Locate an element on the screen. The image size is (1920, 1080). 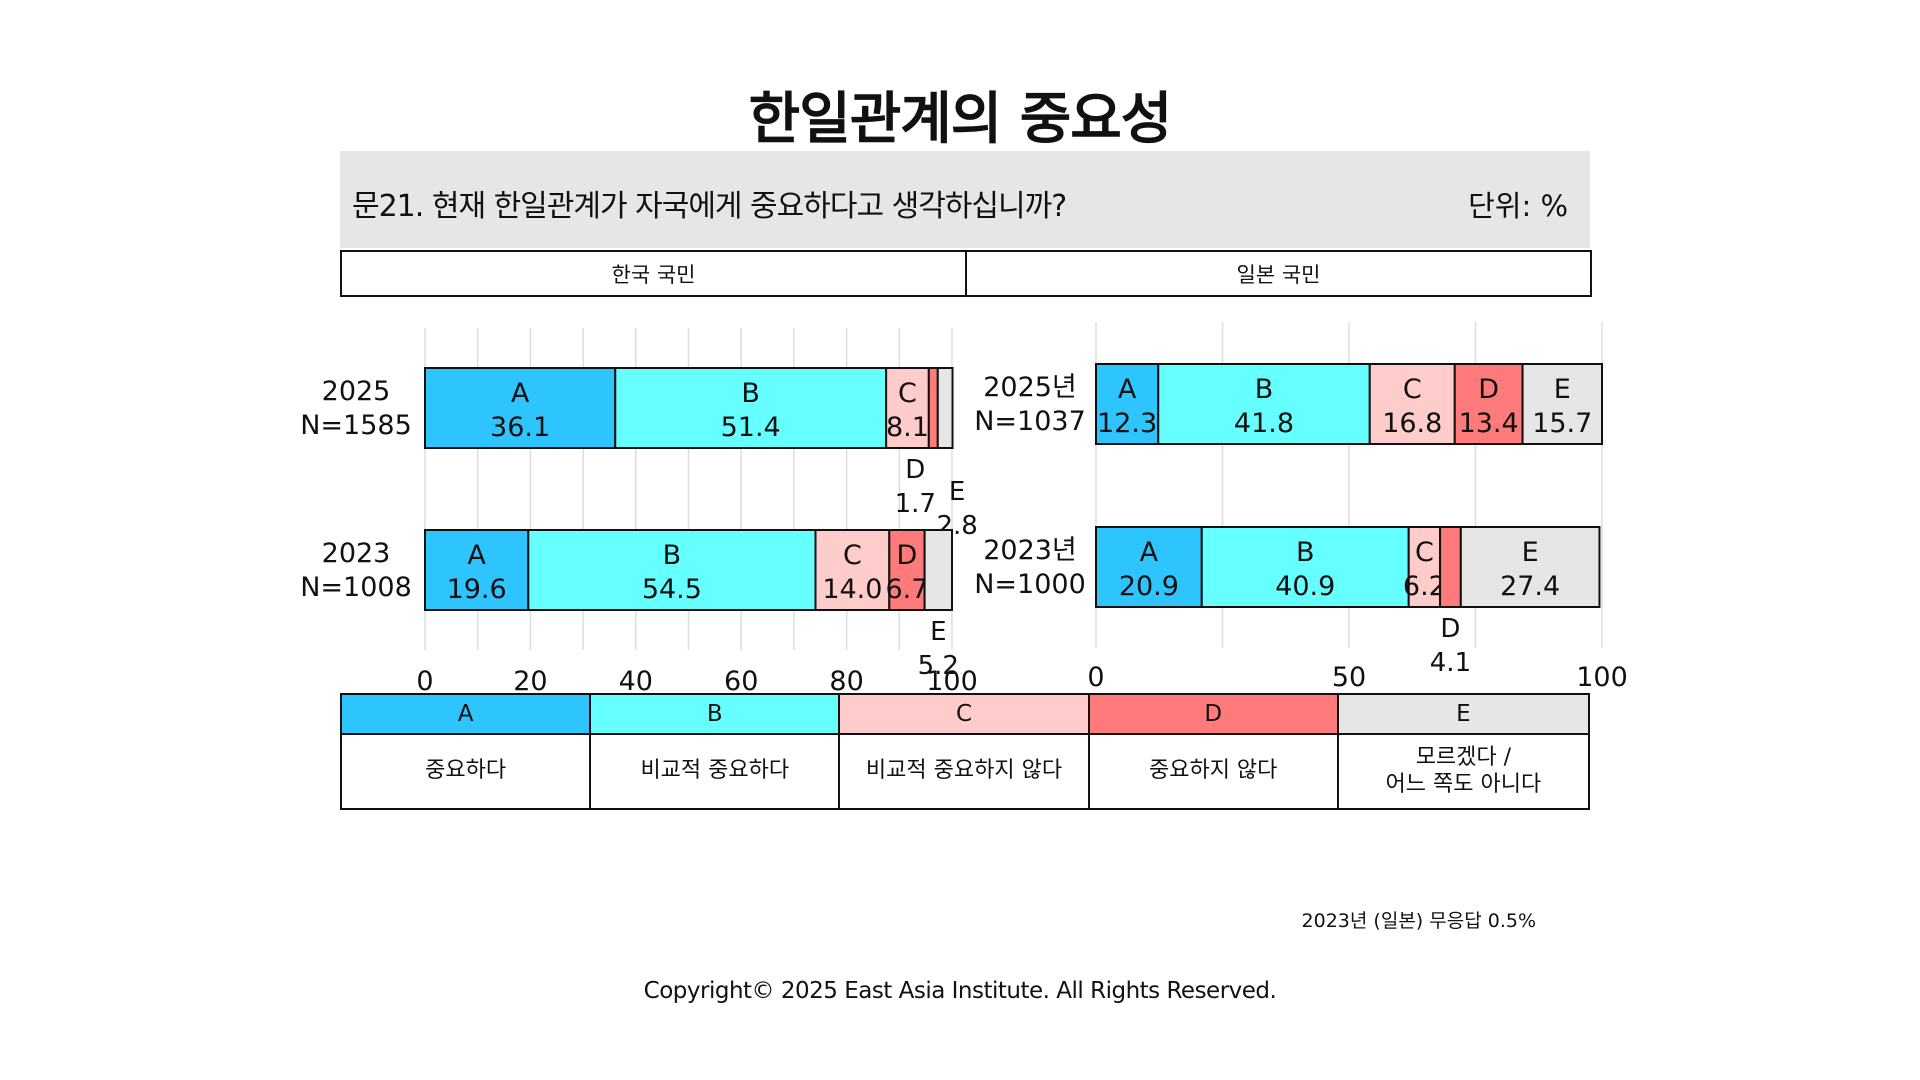
segment-value-c: 16.8 is located at coordinates (1412, 423).